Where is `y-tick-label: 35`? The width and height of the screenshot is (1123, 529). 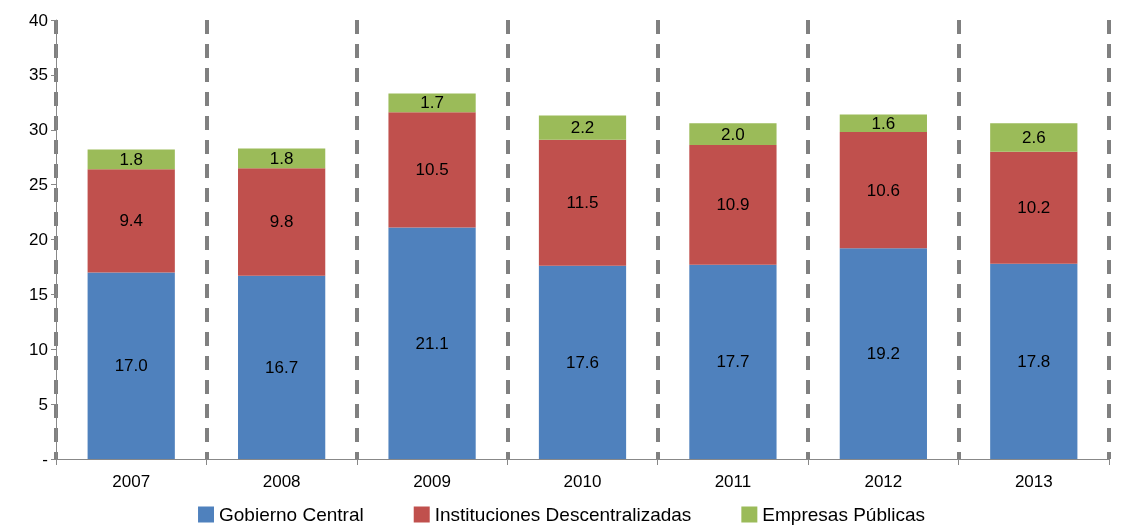
y-tick-label: 35 is located at coordinates (38, 75).